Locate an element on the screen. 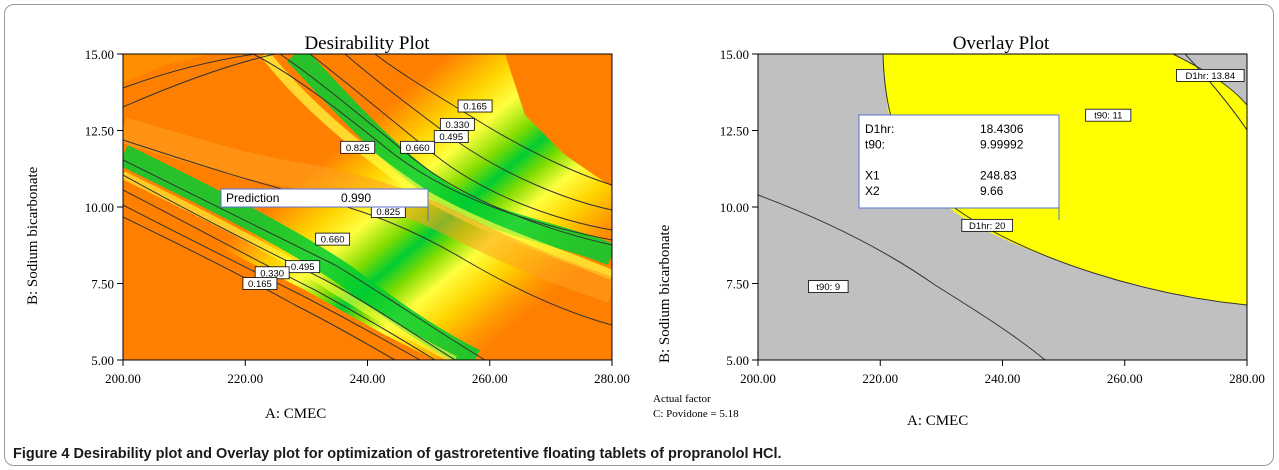  desirability-x-tick-label: 220.00 is located at coordinates (245, 378).